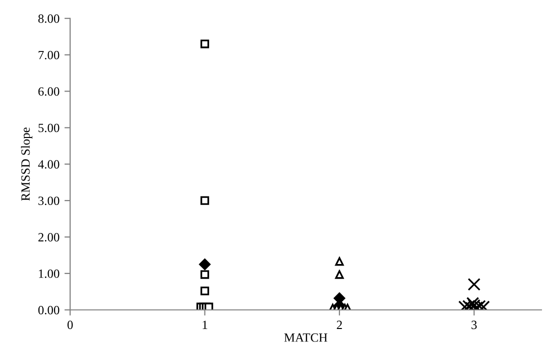 This screenshot has height=347, width=548. What do you see at coordinates (474, 325) in the screenshot?
I see `x-tick-label: 3` at bounding box center [474, 325].